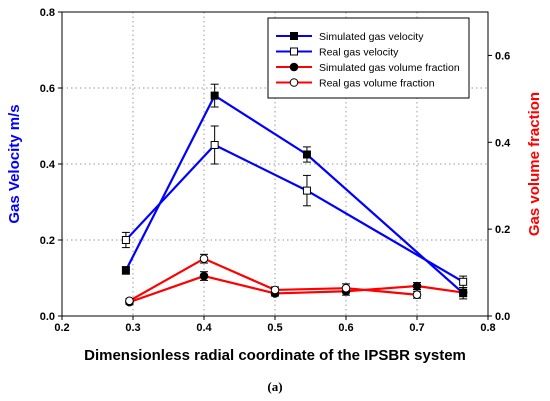  What do you see at coordinates (359, 53) in the screenshot?
I see `legend-label: Real gas velocity` at bounding box center [359, 53].